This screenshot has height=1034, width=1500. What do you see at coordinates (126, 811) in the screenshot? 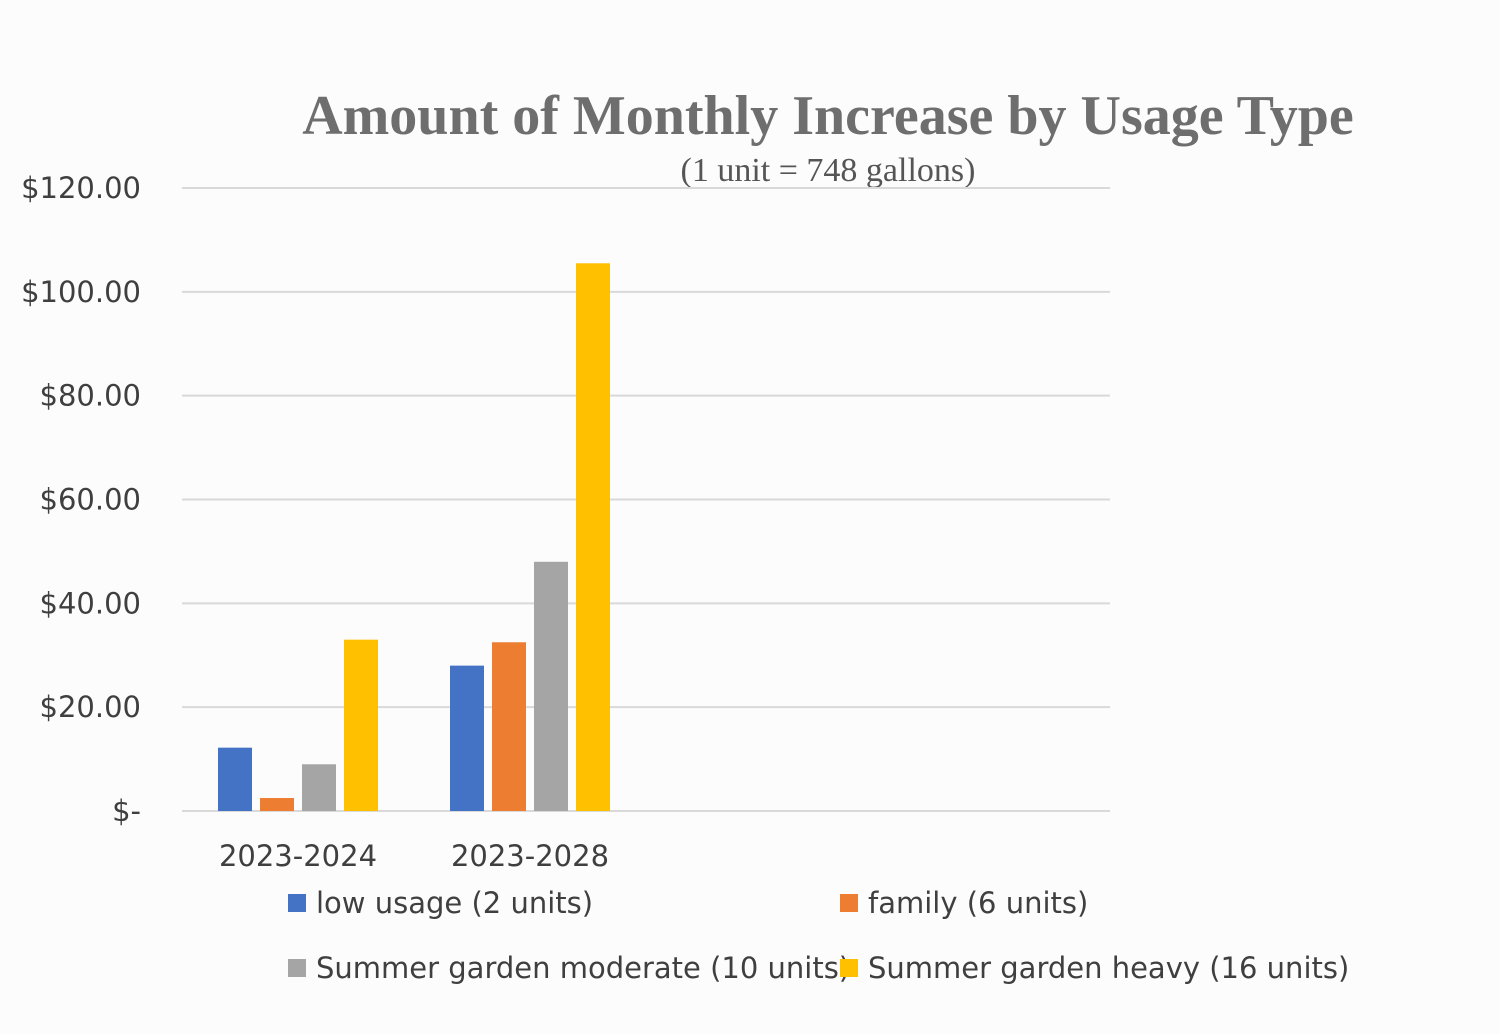
I see `y-tick-label: $-` at bounding box center [126, 811].